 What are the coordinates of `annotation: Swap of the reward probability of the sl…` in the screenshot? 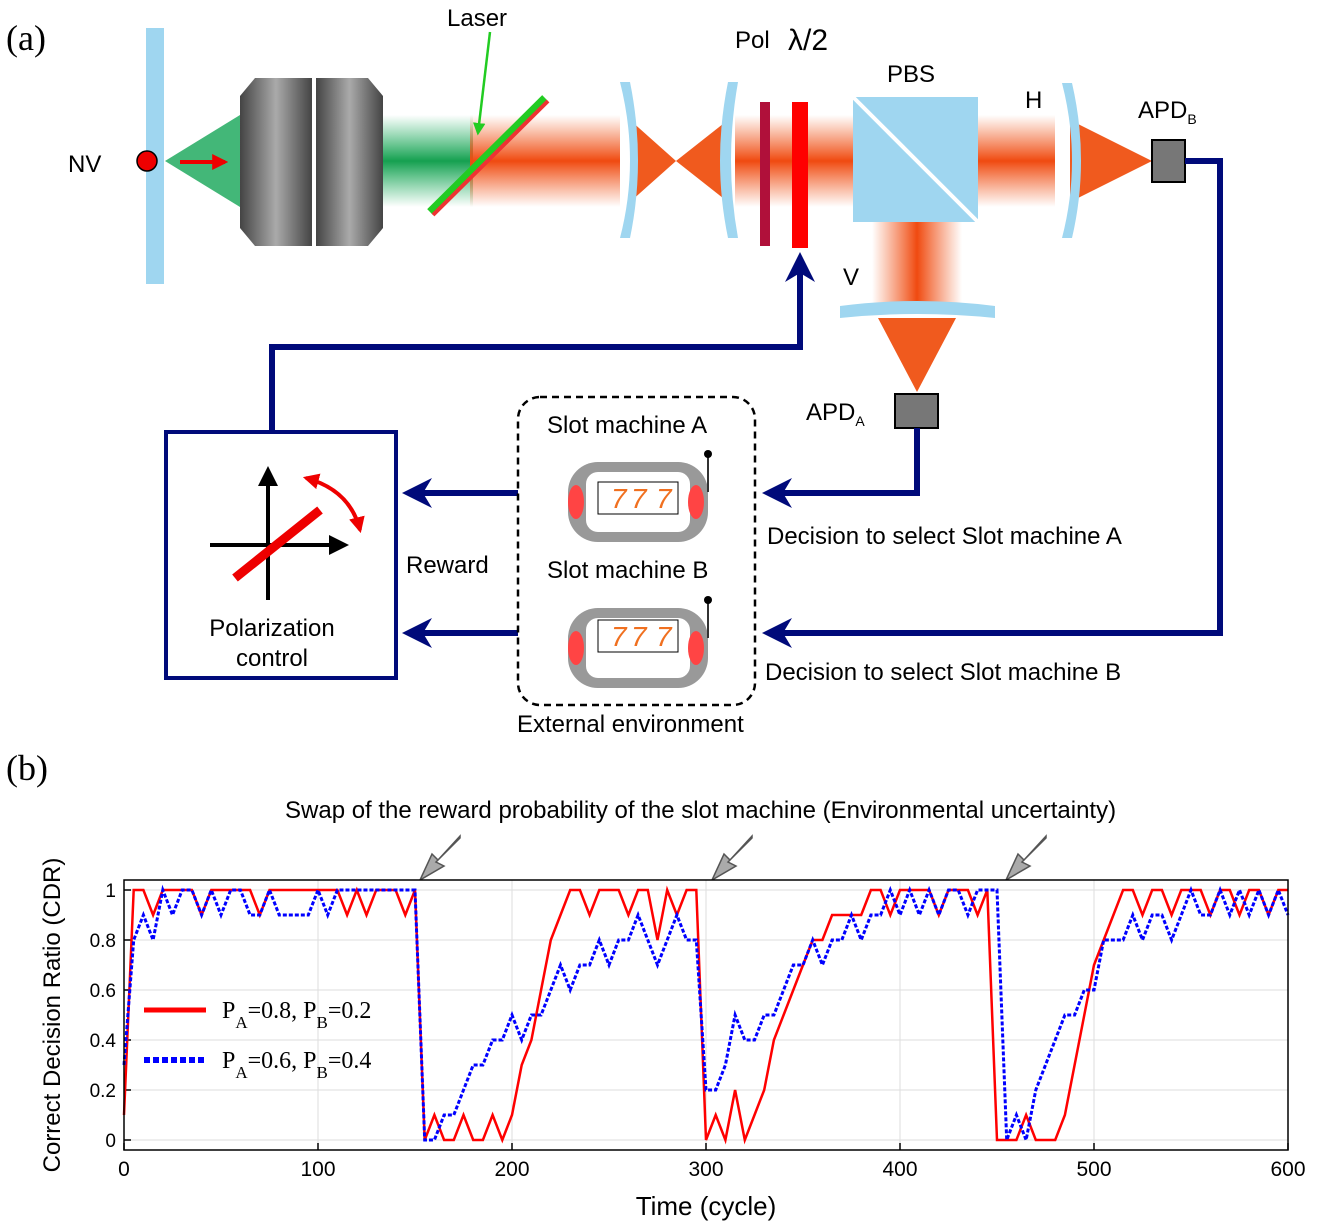 It's located at (700, 810).